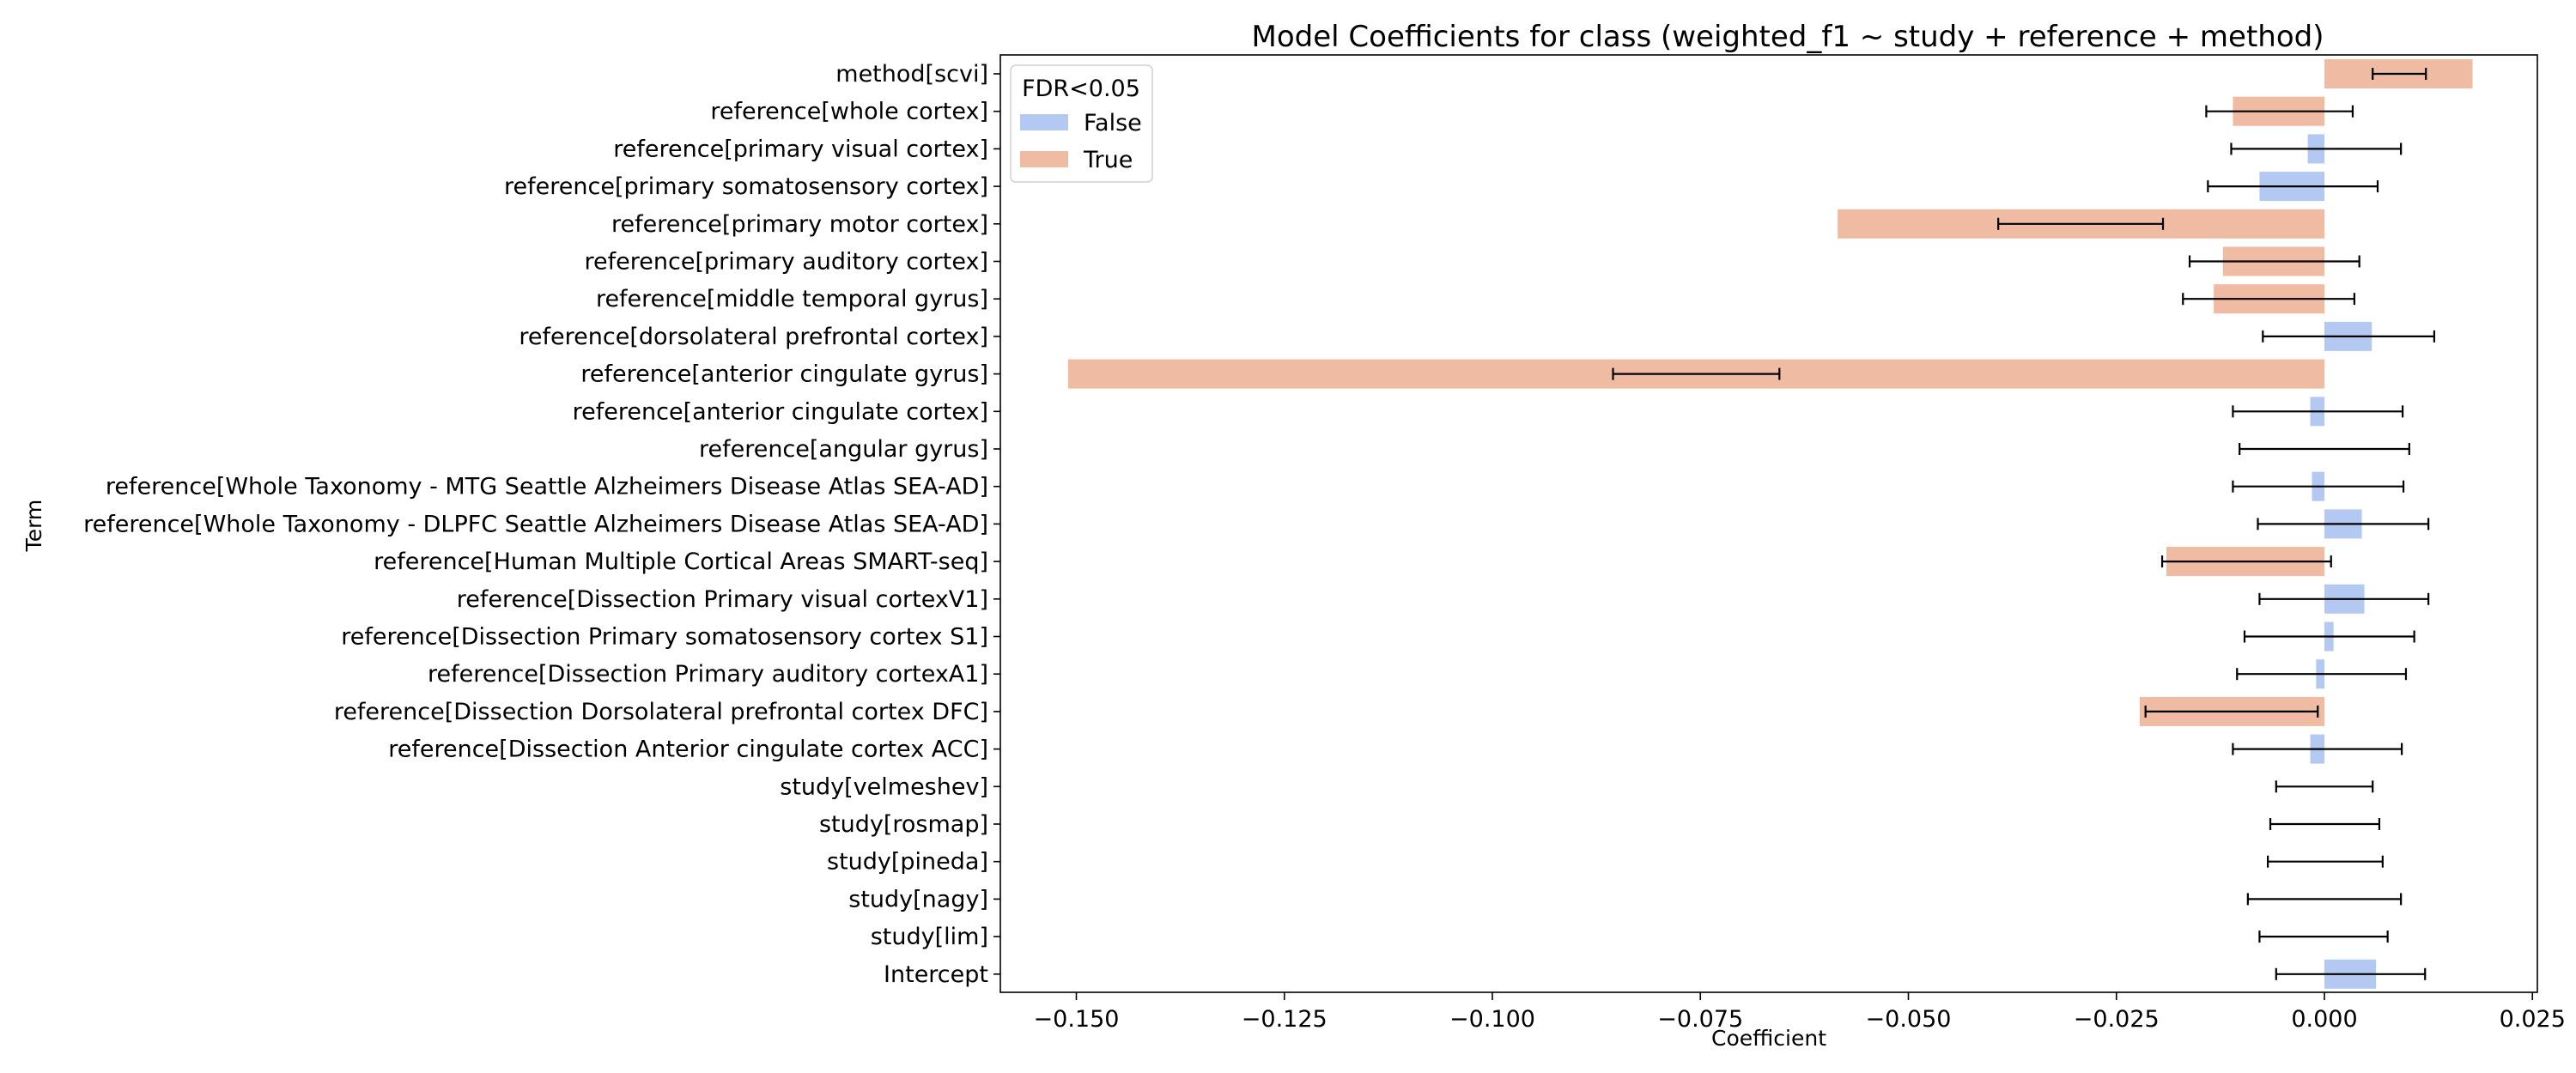 The image size is (2576, 1073). Describe the element at coordinates (849, 112) in the screenshot. I see `y-tick-label-reference-whole-cortex: reference[whole cortex]` at that location.